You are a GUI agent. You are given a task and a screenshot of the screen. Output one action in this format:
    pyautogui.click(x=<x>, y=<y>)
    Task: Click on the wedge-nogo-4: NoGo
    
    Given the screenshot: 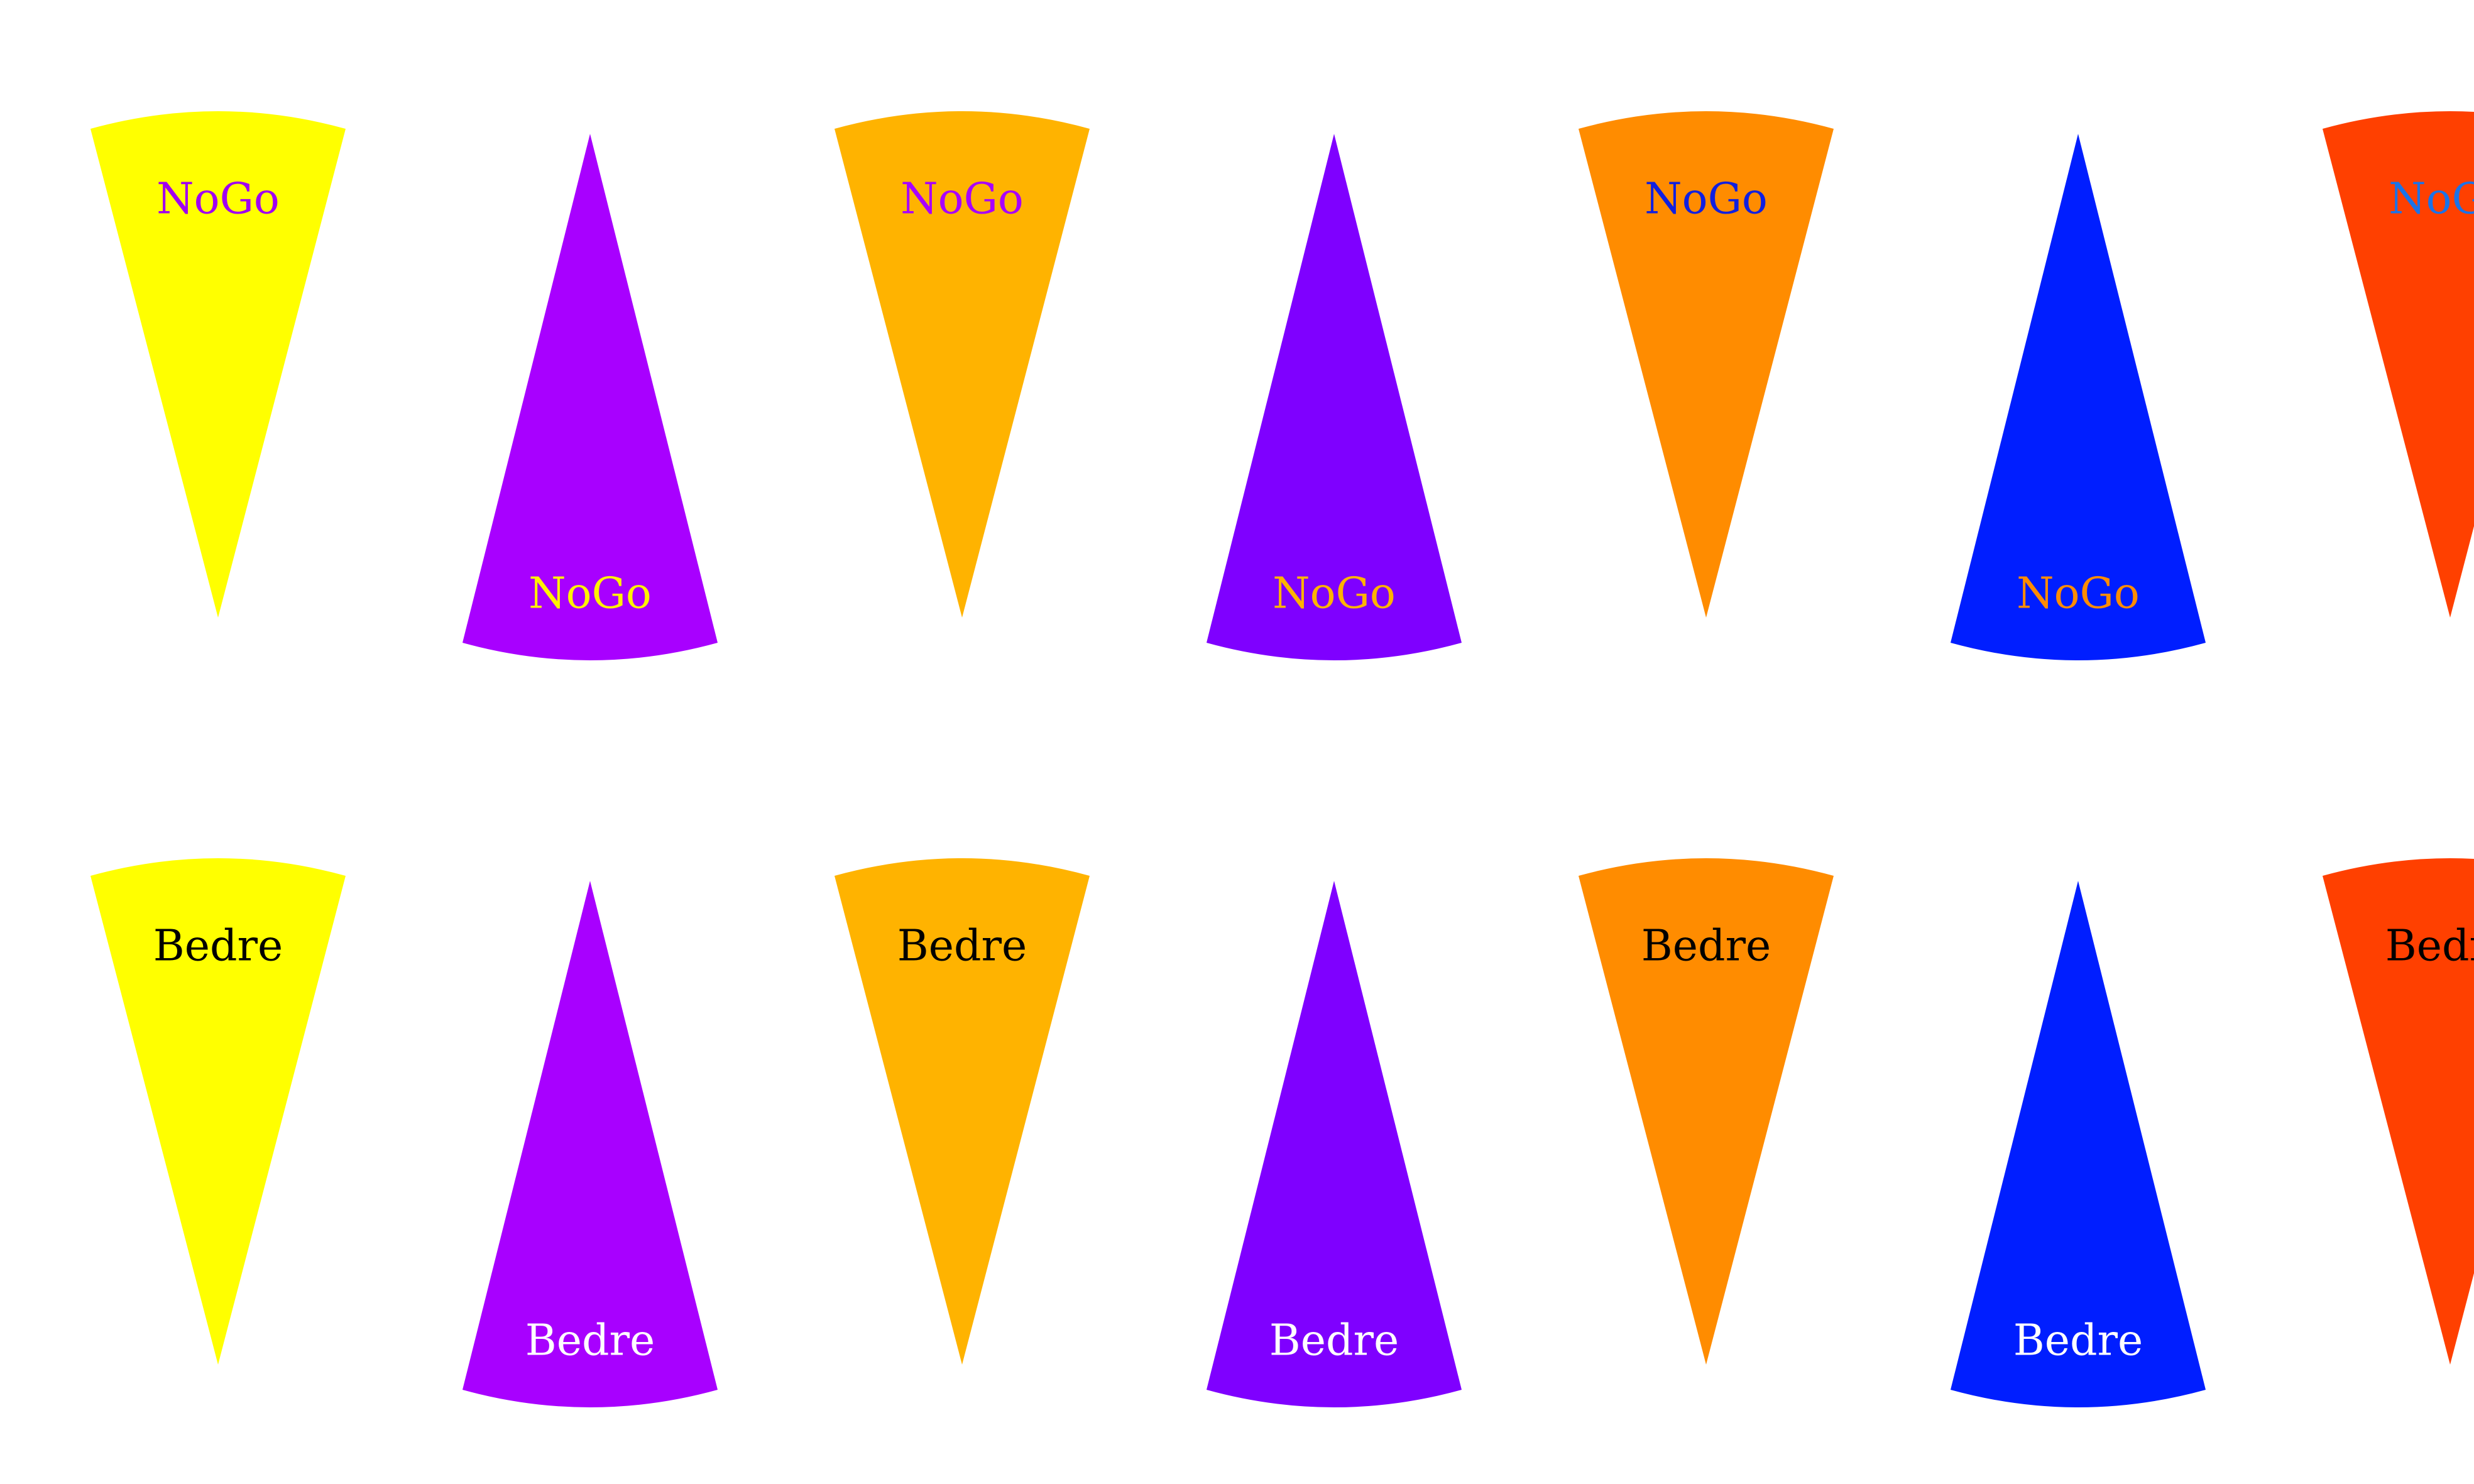 What is the action you would take?
    pyautogui.click(x=1334, y=397)
    